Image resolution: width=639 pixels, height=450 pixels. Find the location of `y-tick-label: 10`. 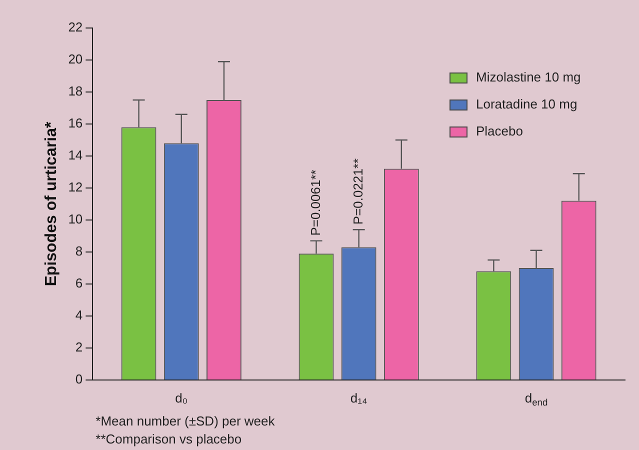

y-tick-label: 10 is located at coordinates (75, 219).